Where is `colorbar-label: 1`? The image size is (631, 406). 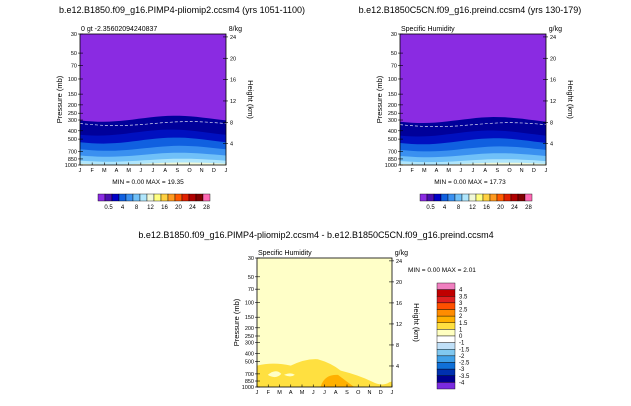 colorbar-label: 1 is located at coordinates (461, 330).